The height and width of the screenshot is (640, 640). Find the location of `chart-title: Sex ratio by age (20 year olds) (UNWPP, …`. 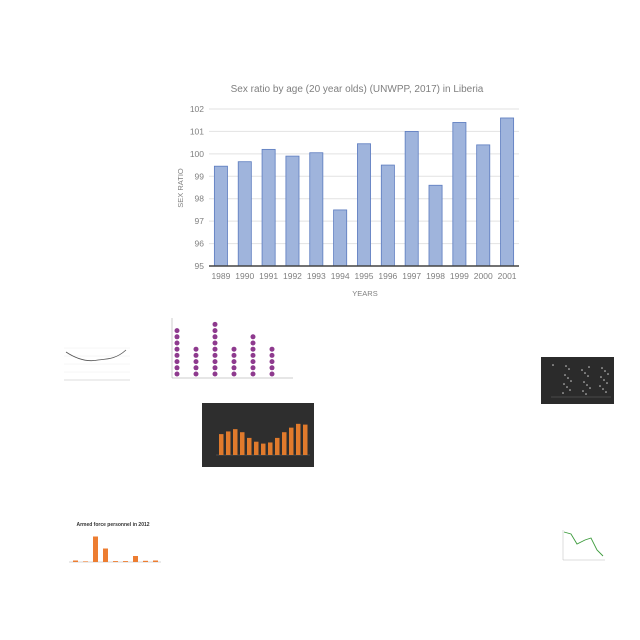

chart-title: Sex ratio by age (20 year olds) (UNWPP, … is located at coordinates (357, 89).